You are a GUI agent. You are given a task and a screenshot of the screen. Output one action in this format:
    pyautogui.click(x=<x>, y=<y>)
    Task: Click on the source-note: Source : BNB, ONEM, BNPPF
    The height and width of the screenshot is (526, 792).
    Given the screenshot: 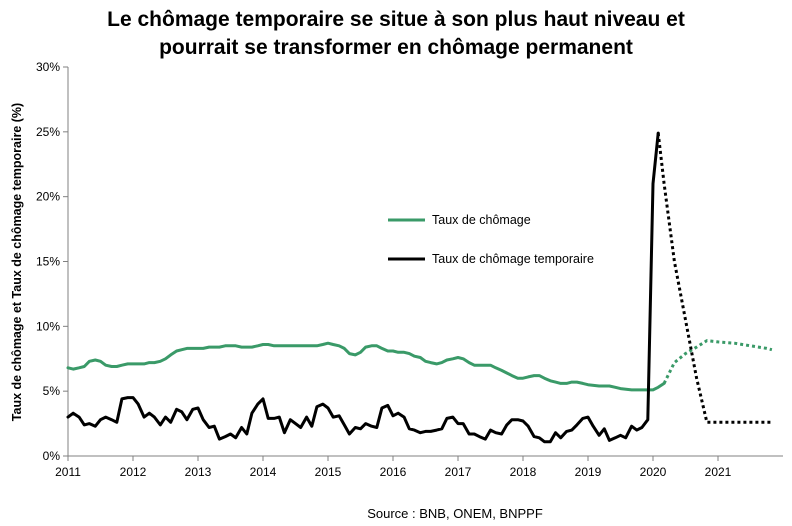 What is the action you would take?
    pyautogui.click(x=455, y=513)
    